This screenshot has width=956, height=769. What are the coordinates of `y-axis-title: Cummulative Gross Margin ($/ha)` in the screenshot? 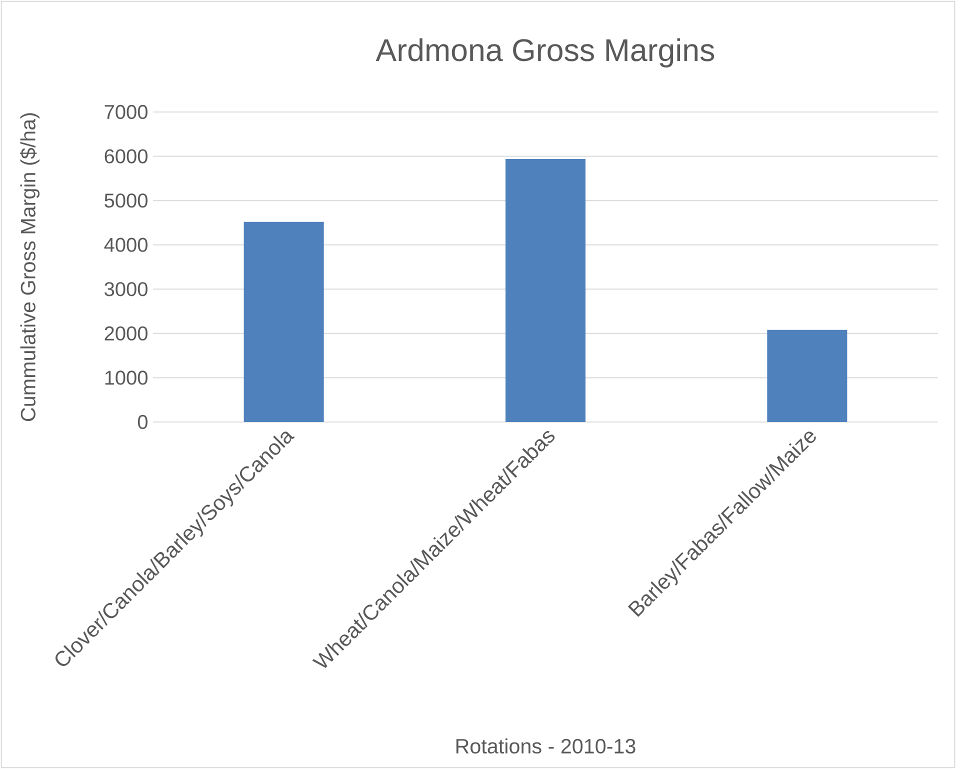 It's located at (30, 267).